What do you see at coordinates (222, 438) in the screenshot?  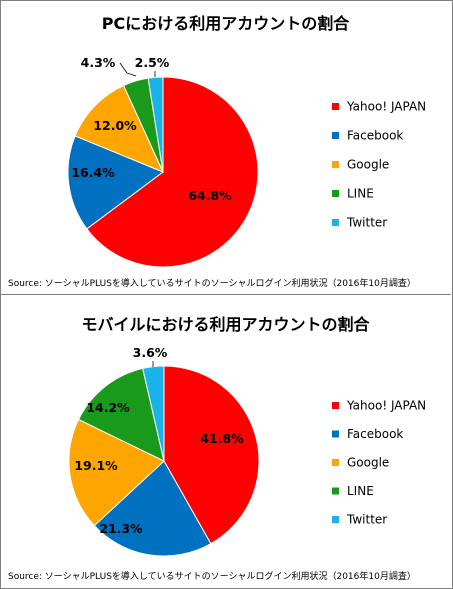 I see `data-label-yahoo-japan: 41.8%` at bounding box center [222, 438].